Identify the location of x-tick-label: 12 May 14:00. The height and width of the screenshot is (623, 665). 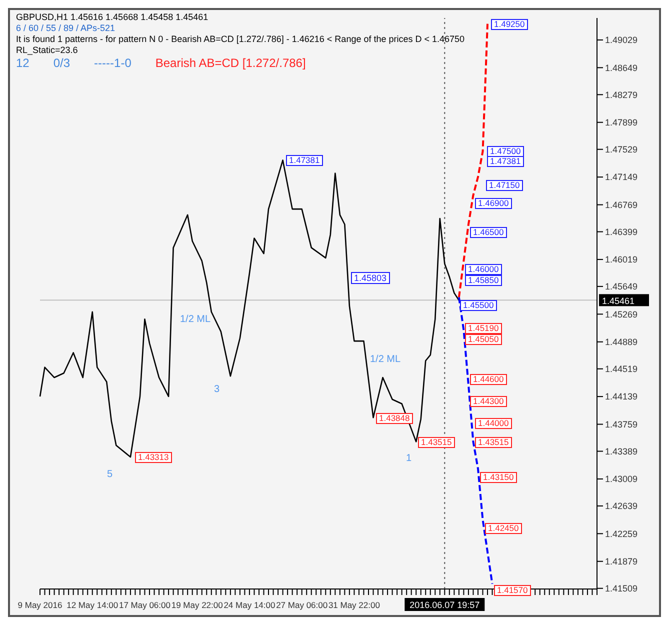
(92, 605).